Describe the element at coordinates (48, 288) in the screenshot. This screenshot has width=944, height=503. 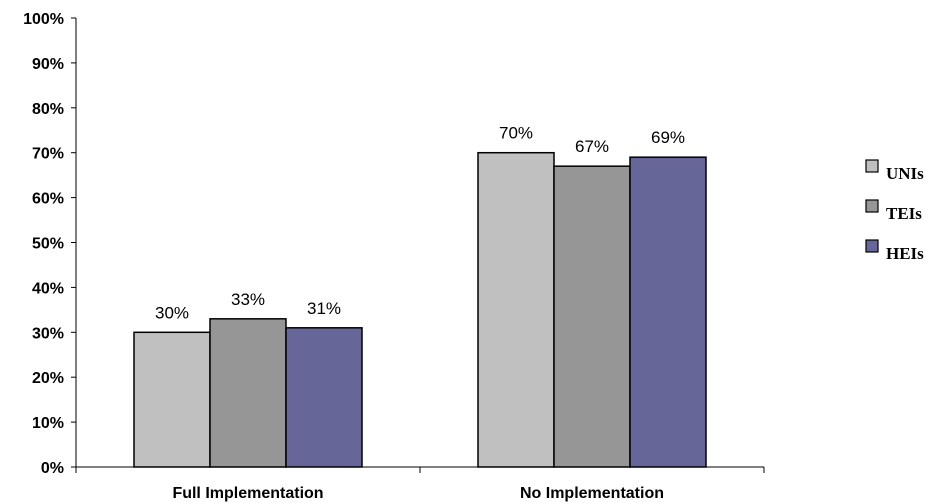
I see `y-tick-label: 40%` at that location.